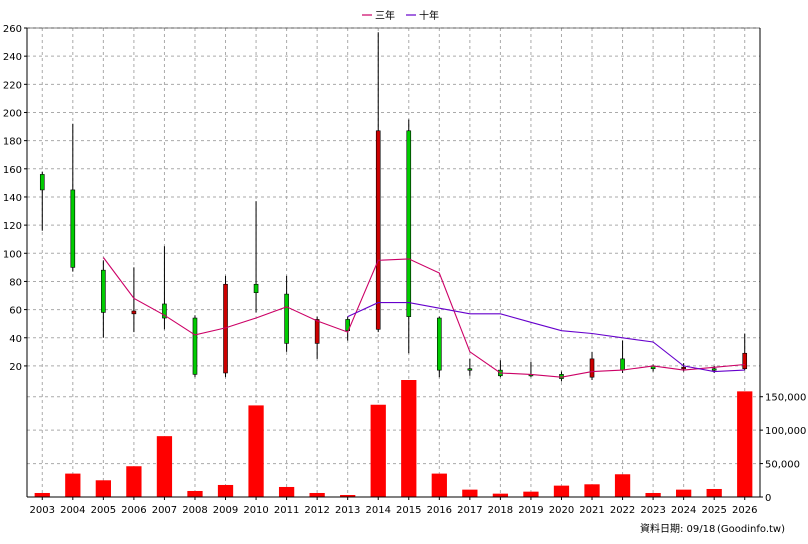 This screenshot has width=808, height=544. Describe the element at coordinates (751, 529) in the screenshot. I see `source-credit: (Goodinfo.tw)` at that location.